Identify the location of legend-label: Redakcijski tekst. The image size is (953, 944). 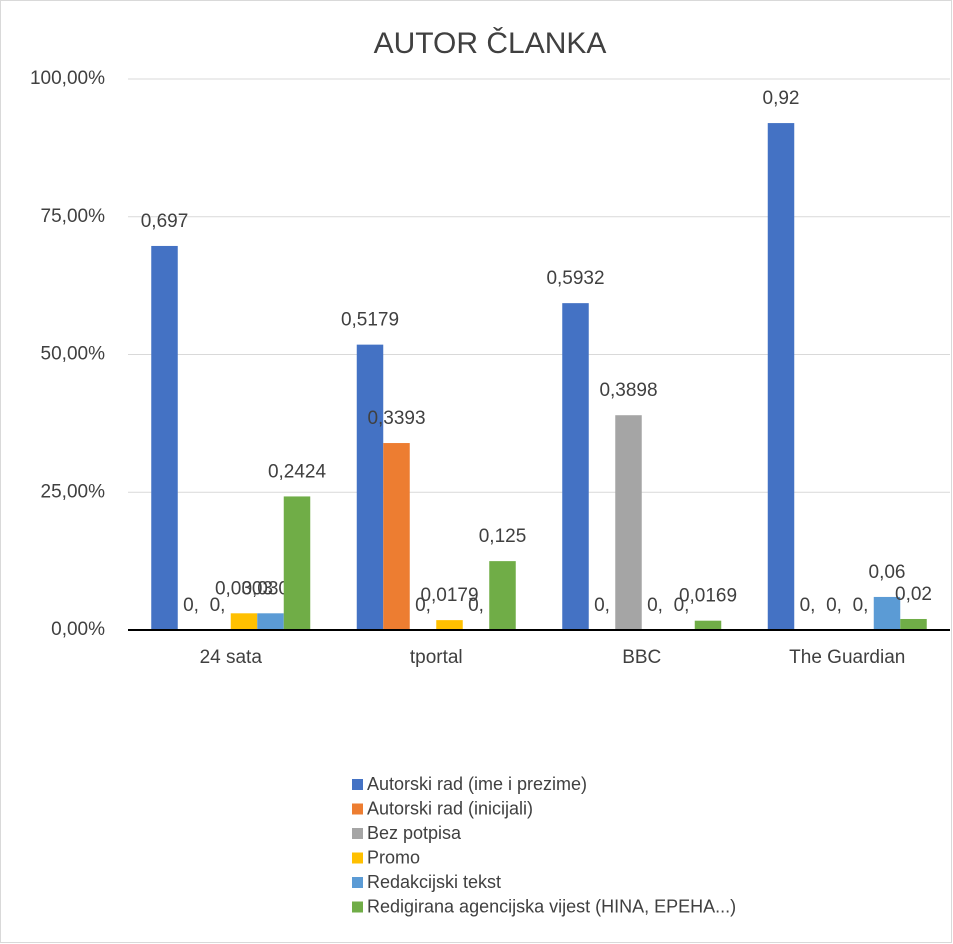
(434, 882).